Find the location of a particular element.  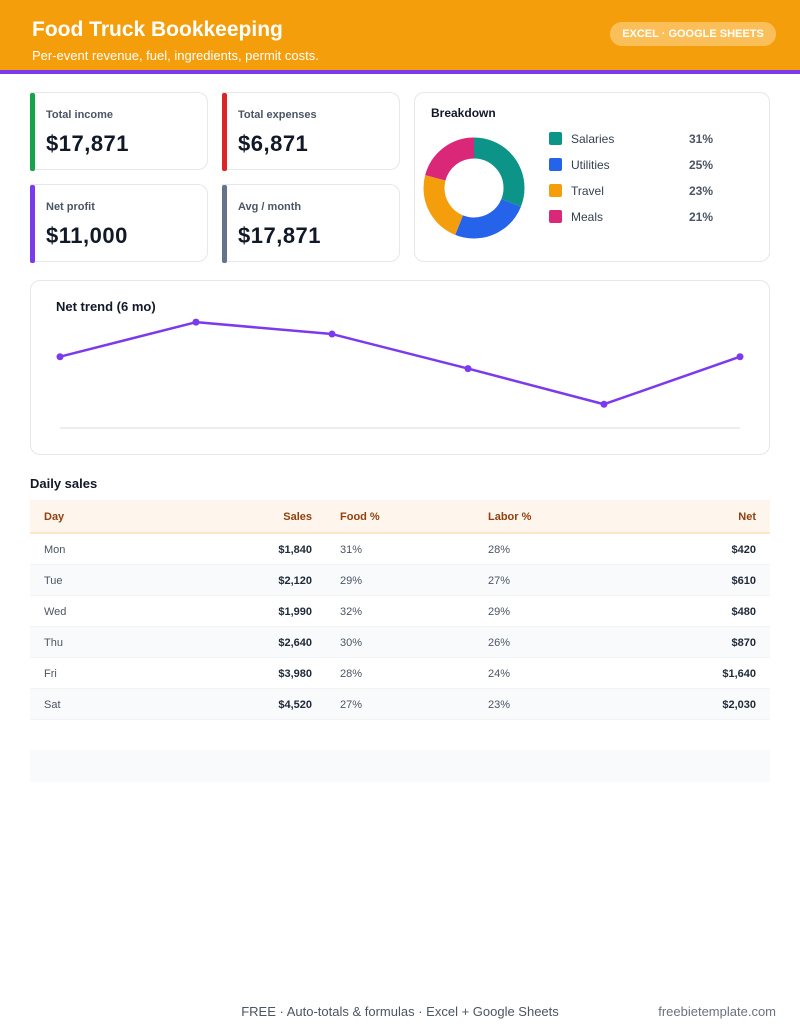

kpi-label: Avg / month is located at coordinates (270, 207).